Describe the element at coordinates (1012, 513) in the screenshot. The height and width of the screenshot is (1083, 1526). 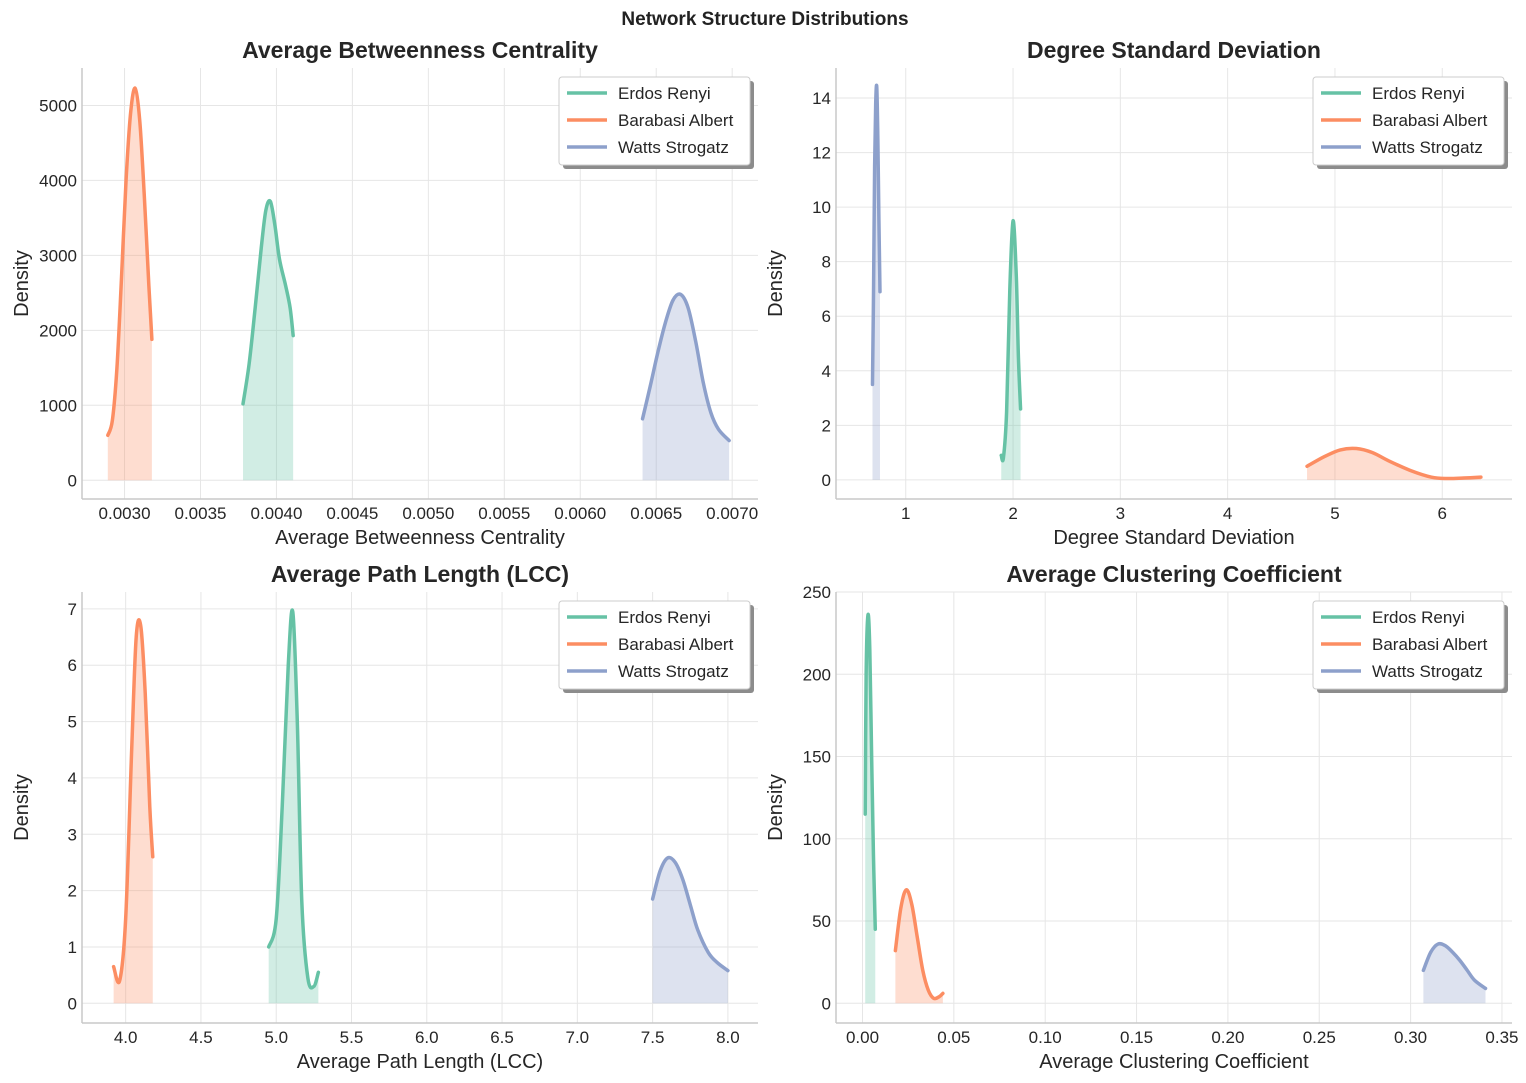
I see `x-tick-label: 2` at that location.